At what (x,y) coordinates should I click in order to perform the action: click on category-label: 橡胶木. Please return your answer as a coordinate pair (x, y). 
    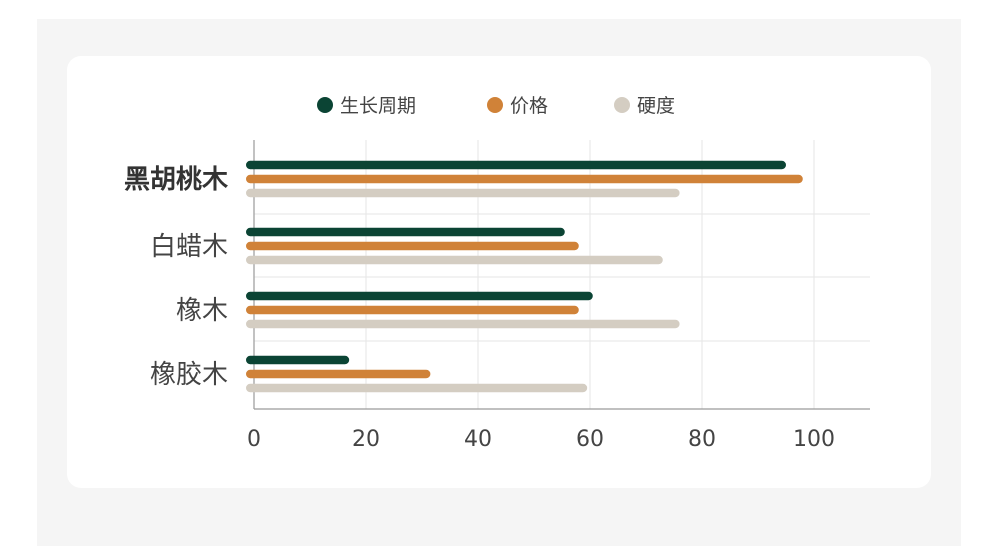
    Looking at the image, I should click on (189, 375).